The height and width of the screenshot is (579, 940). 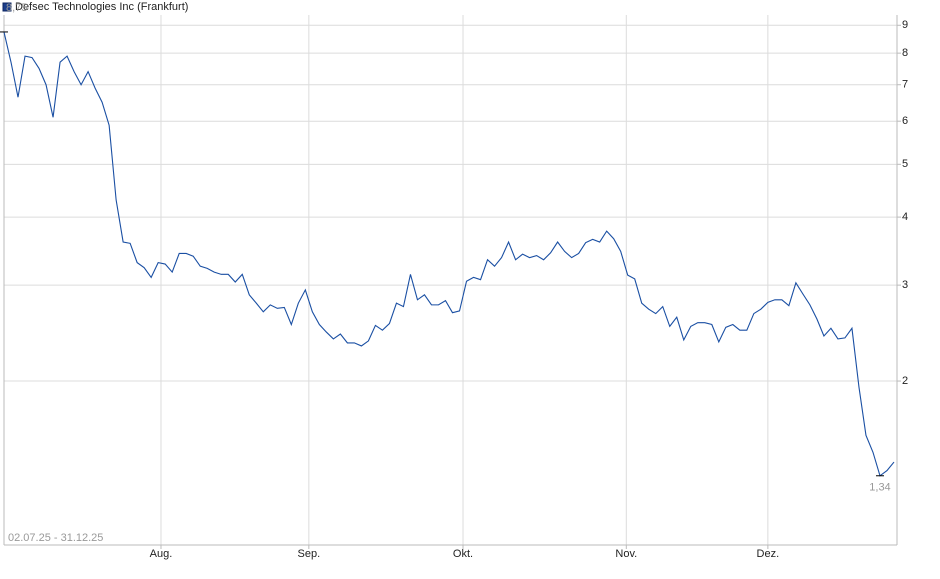 I want to click on y-tick-label: 6, so click(x=905, y=121).